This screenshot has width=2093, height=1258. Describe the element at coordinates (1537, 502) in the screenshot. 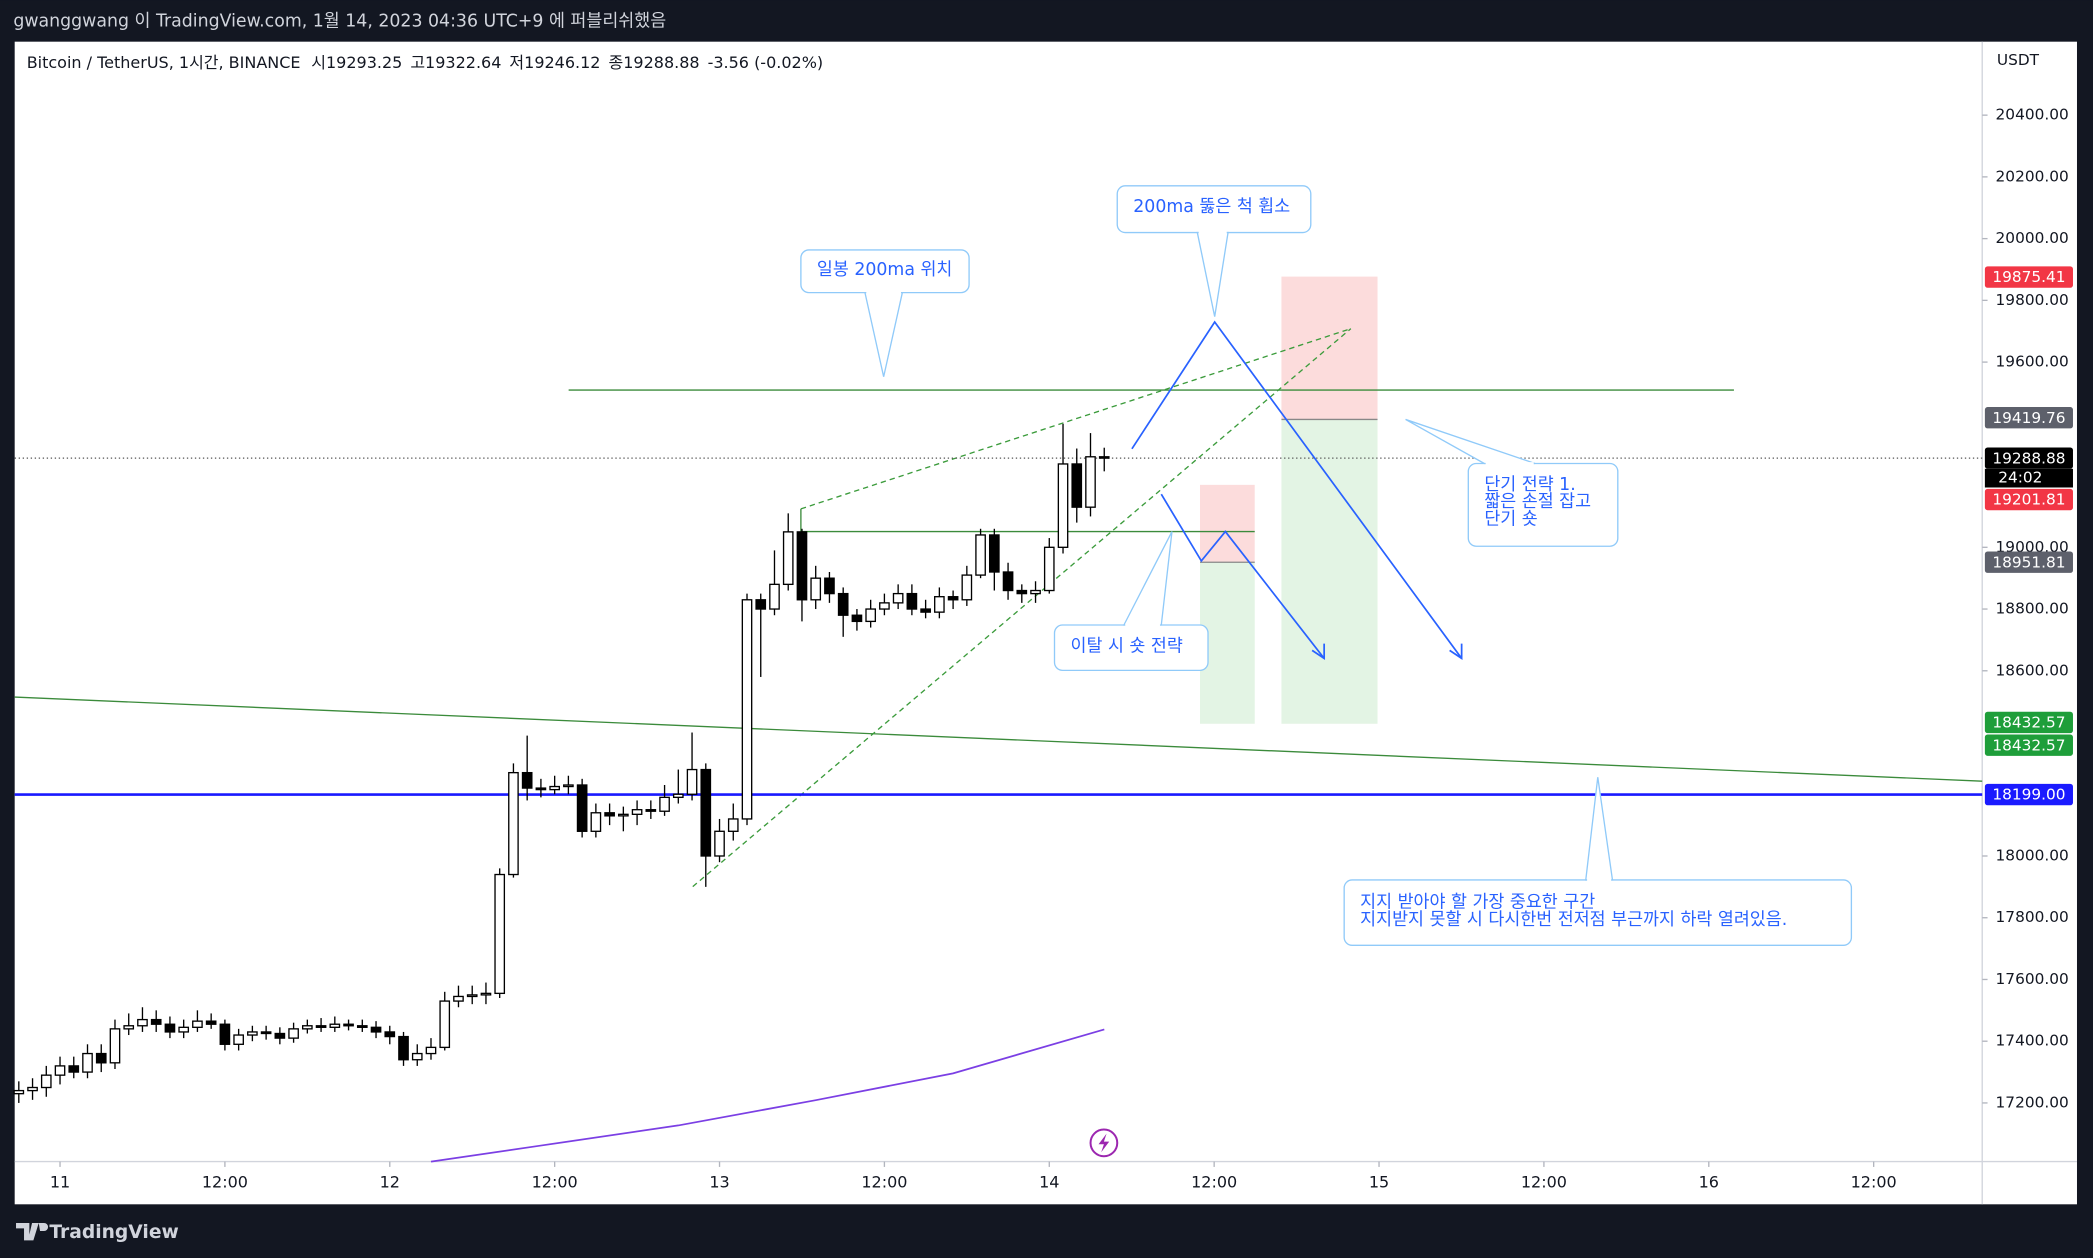

I see `callout-text: 짧은 손절 잡고` at that location.